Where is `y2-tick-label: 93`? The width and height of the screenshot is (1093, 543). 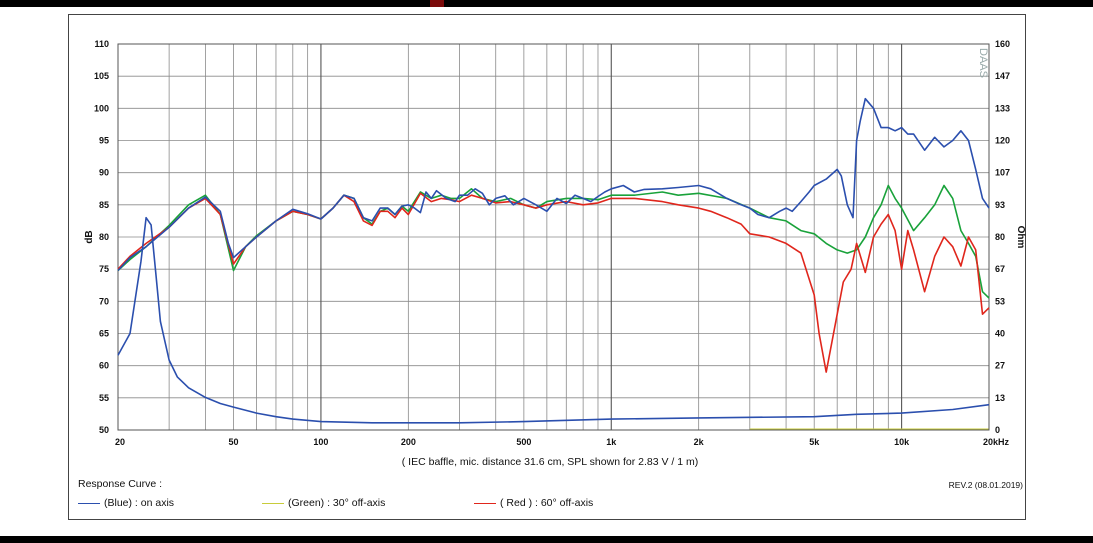 y2-tick-label: 93 is located at coordinates (1000, 205).